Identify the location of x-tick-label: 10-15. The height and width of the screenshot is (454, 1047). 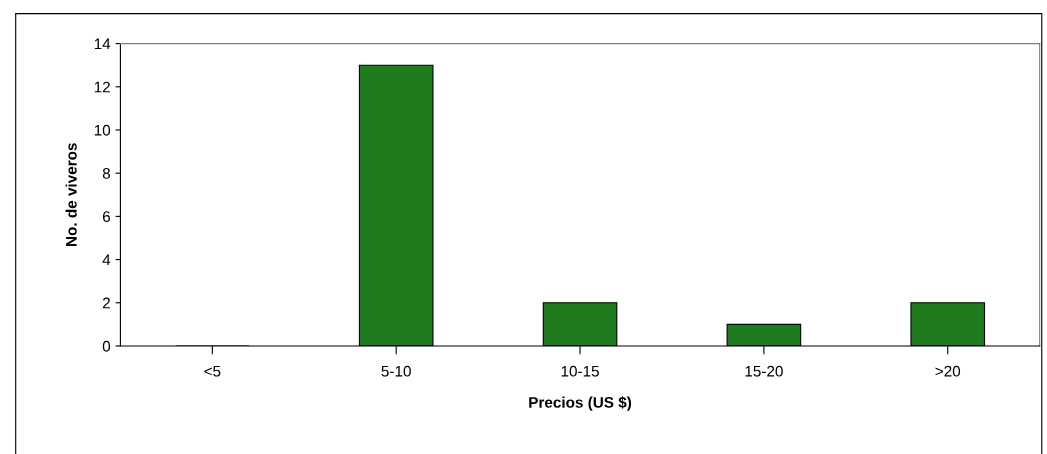
(580, 371).